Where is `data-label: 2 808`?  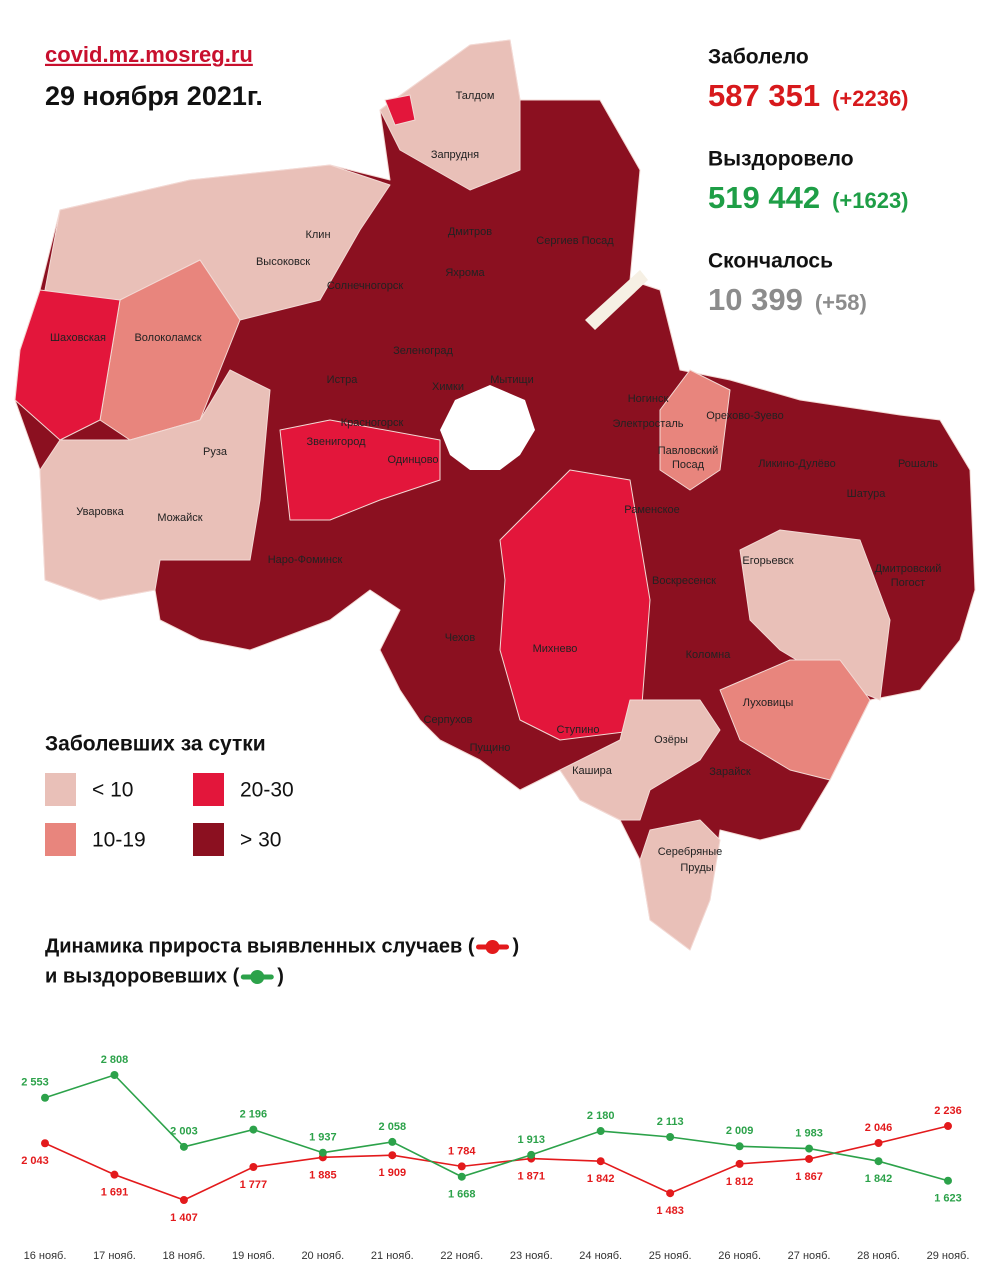 data-label: 2 808 is located at coordinates (115, 1060).